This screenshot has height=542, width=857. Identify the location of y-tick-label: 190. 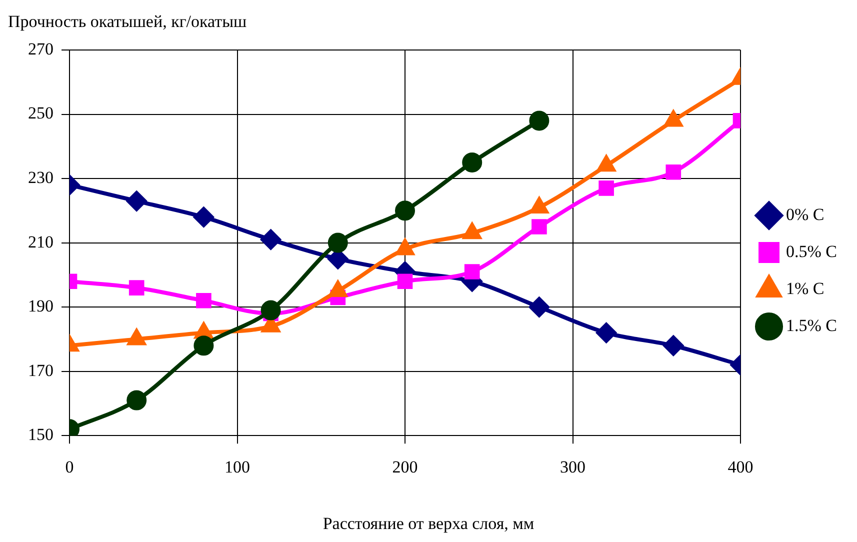
(41, 306).